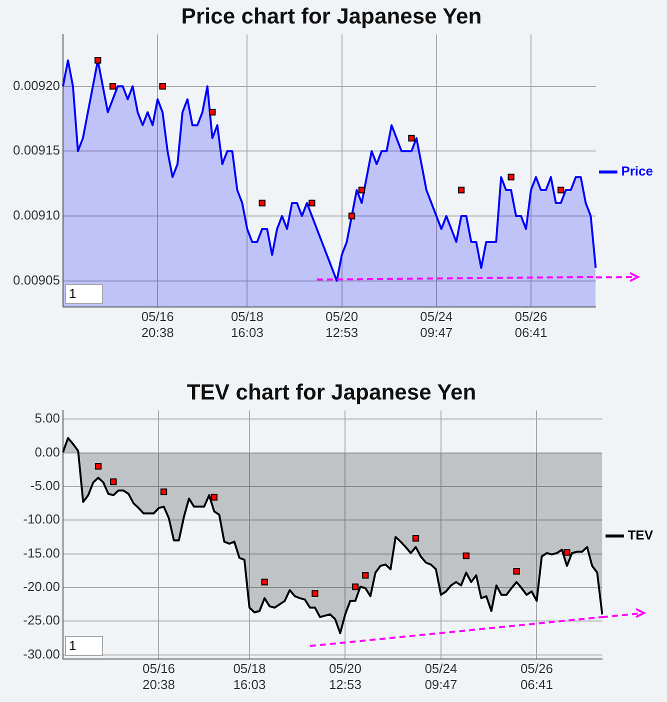 Image resolution: width=667 pixels, height=702 pixels. Describe the element at coordinates (41, 586) in the screenshot. I see `y-tick-label: -20.00` at that location.